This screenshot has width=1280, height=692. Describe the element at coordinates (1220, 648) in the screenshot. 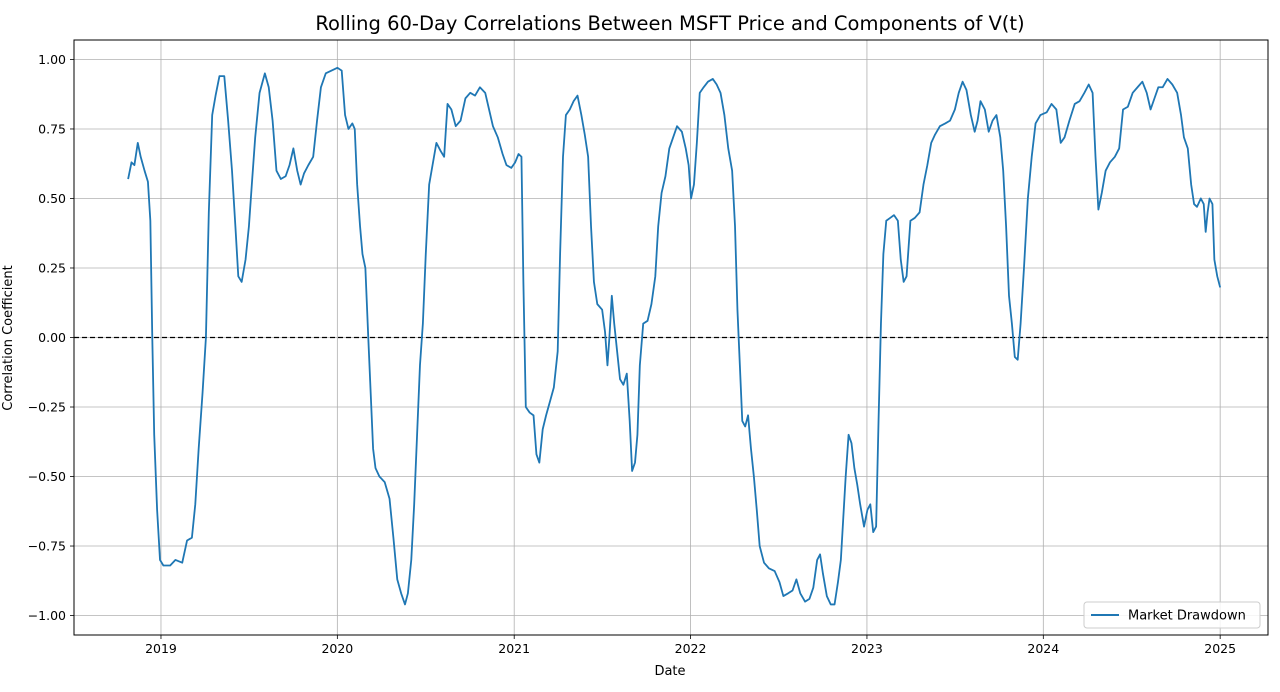

I see `x-tick-label: 2025` at that location.